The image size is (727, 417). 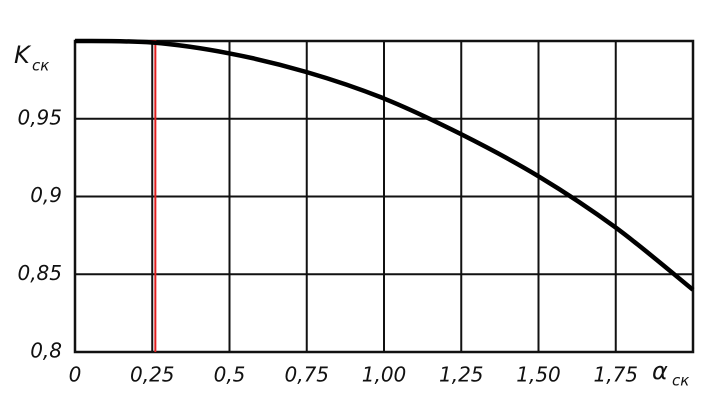 What do you see at coordinates (306, 375) in the screenshot?
I see `x-tick-label: 0,75` at bounding box center [306, 375].